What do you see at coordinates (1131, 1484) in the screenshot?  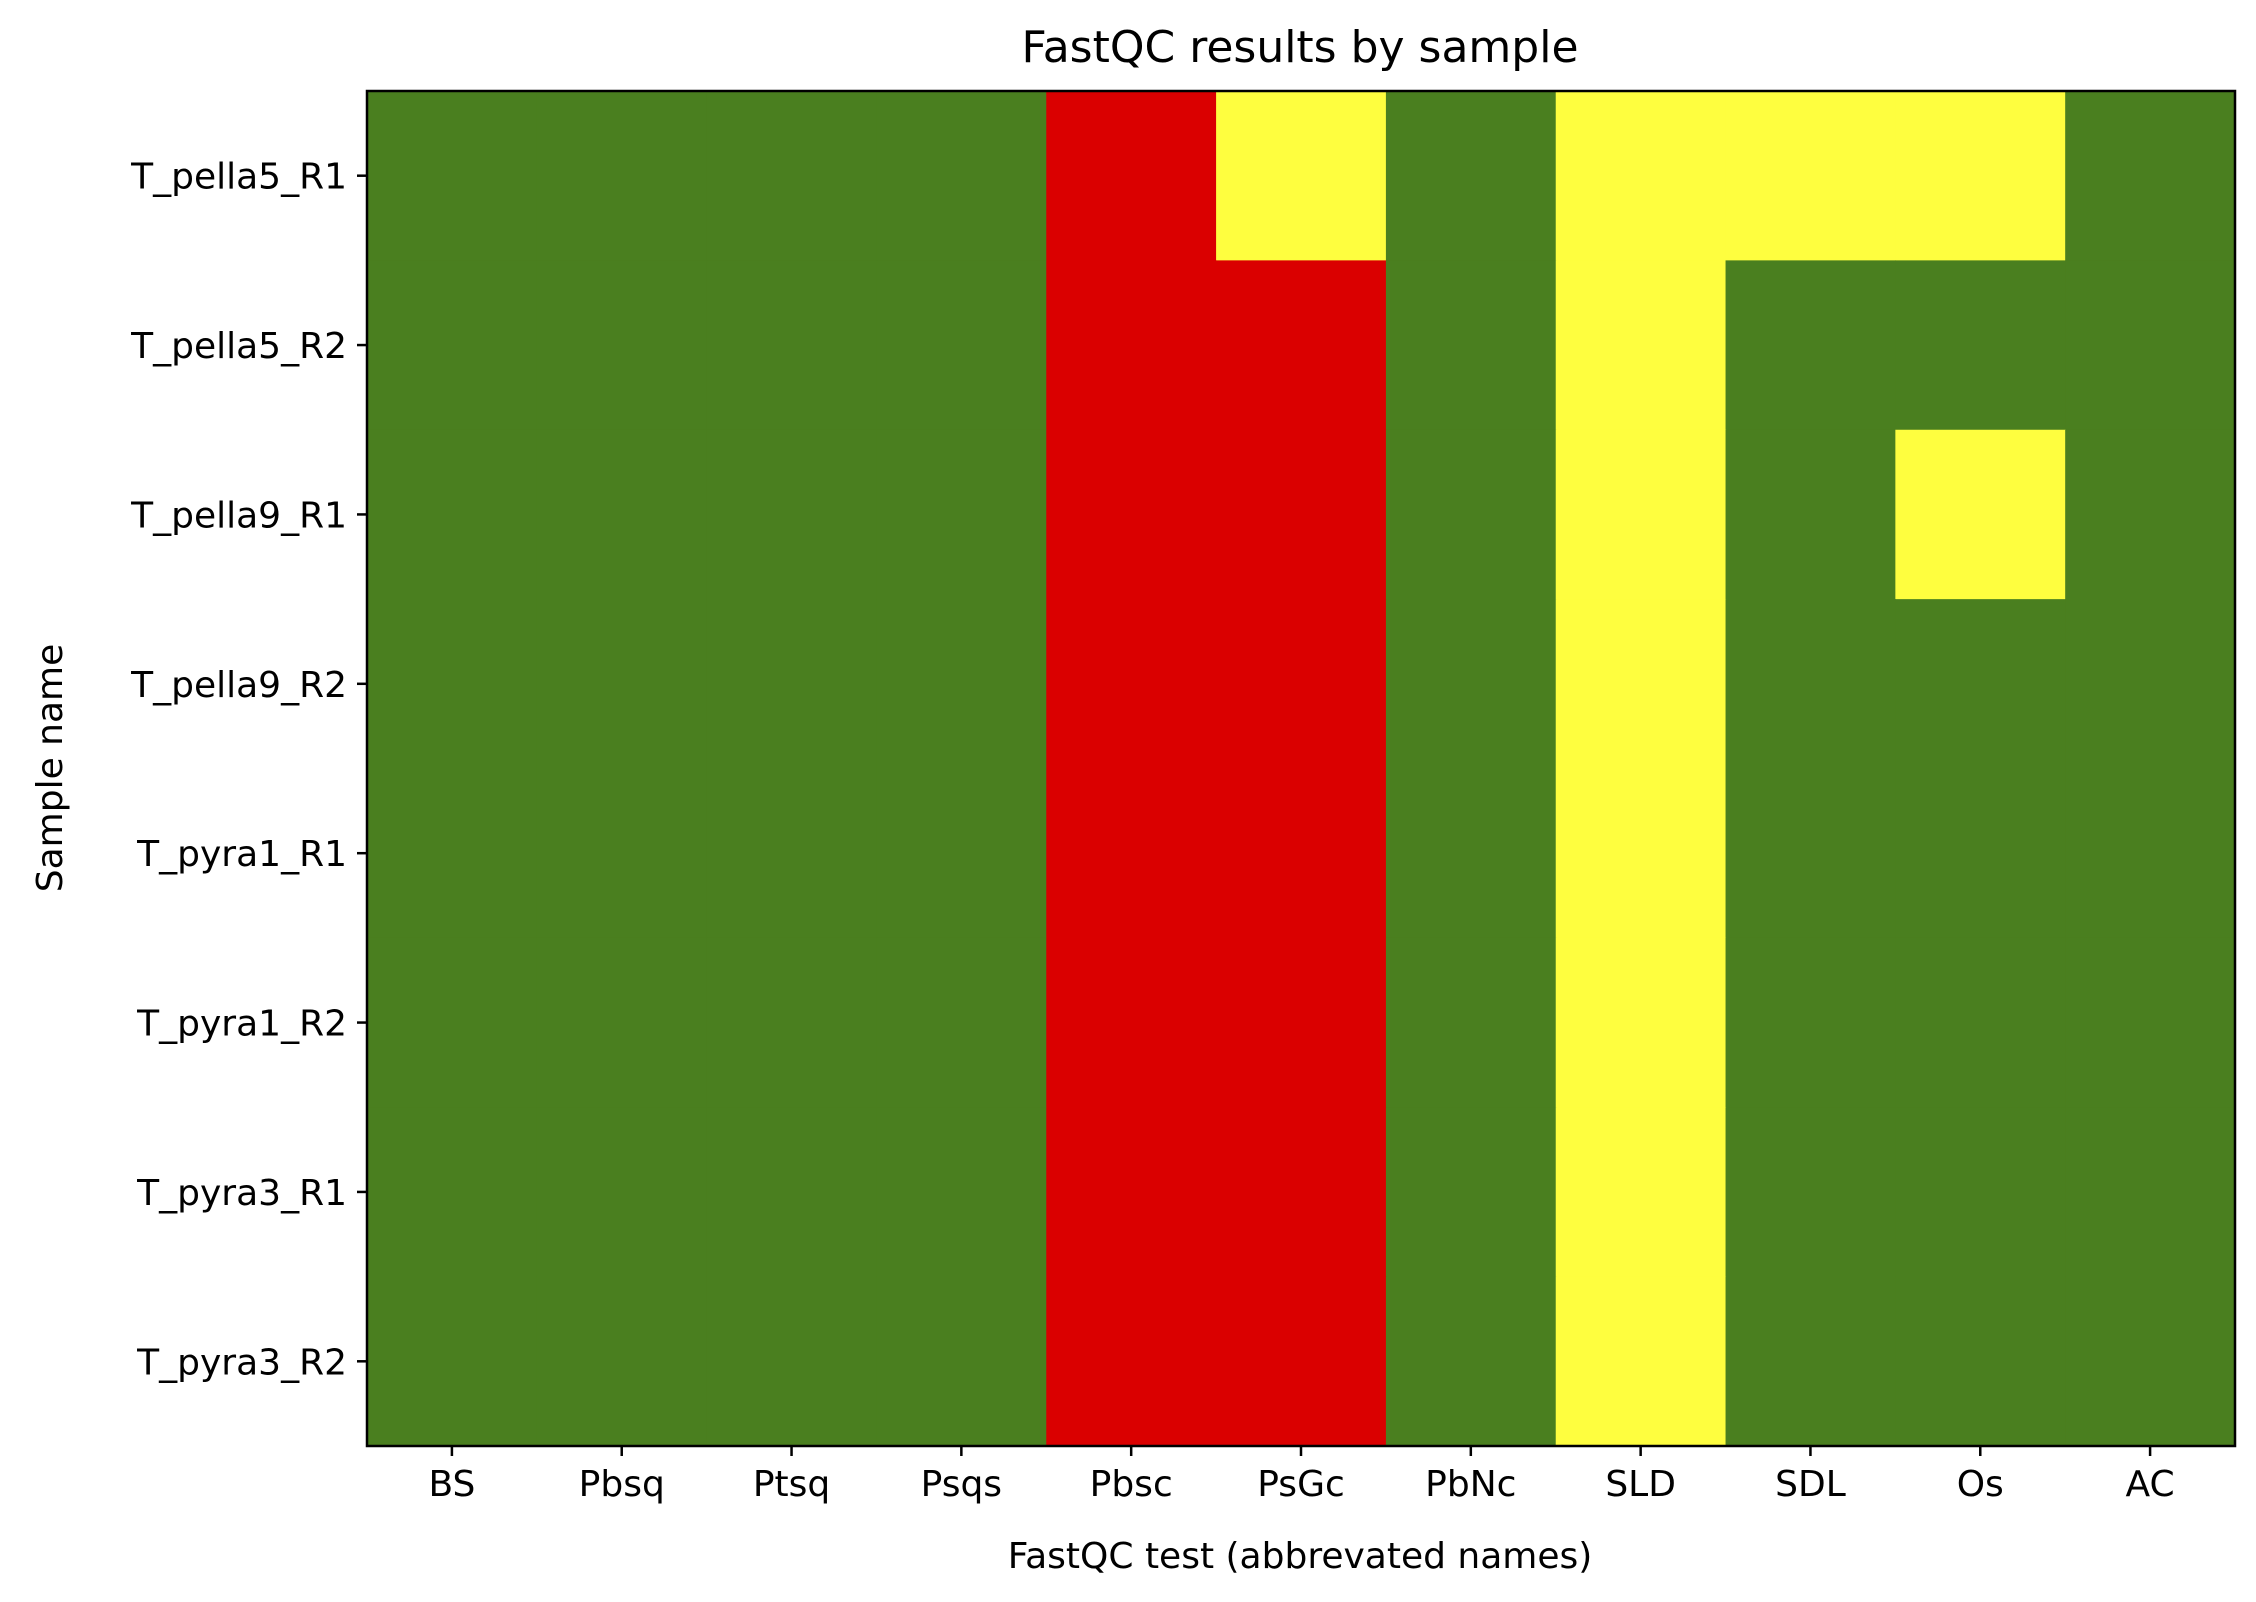 I see `x-tick-label: Pbsc` at bounding box center [1131, 1484].